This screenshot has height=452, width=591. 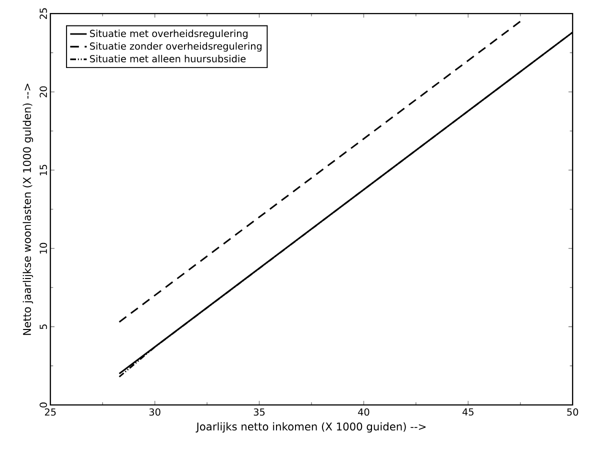 I want to click on y-tick-label: 20, so click(x=43, y=92).